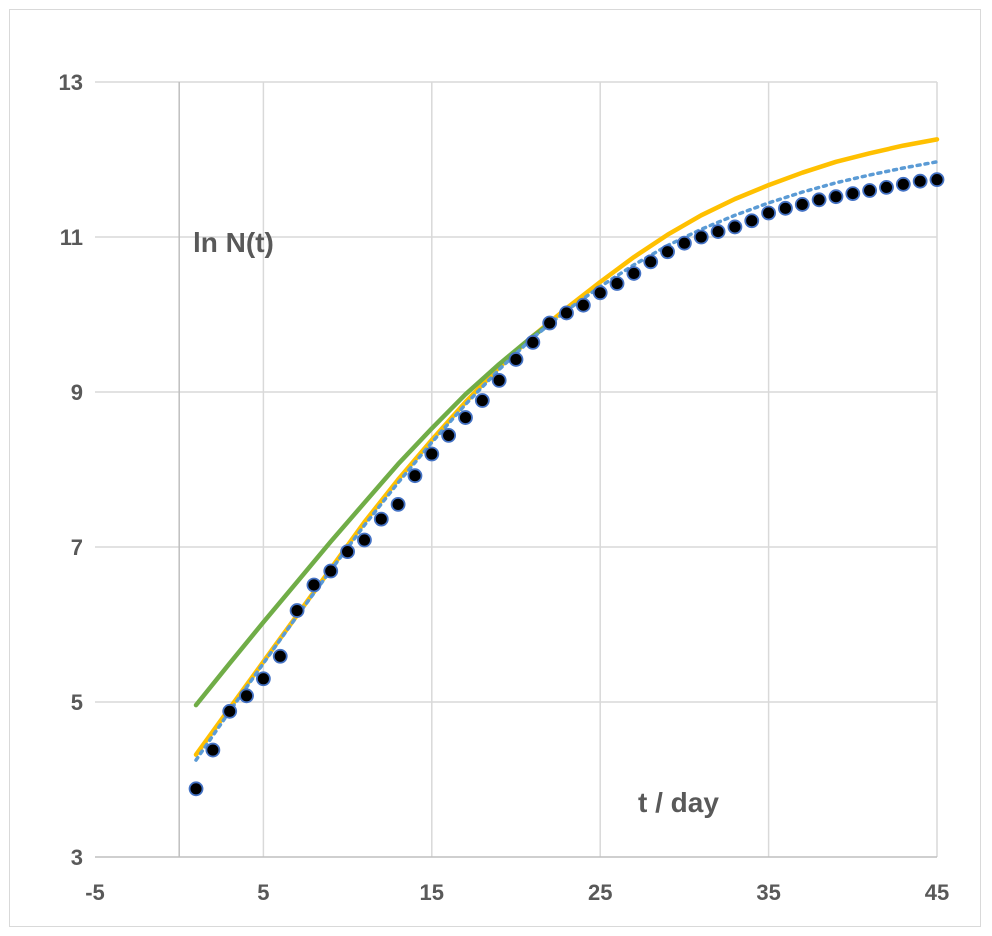 This screenshot has width=992, height=936. Describe the element at coordinates (71, 82) in the screenshot. I see `y-tick-label: 13` at that location.